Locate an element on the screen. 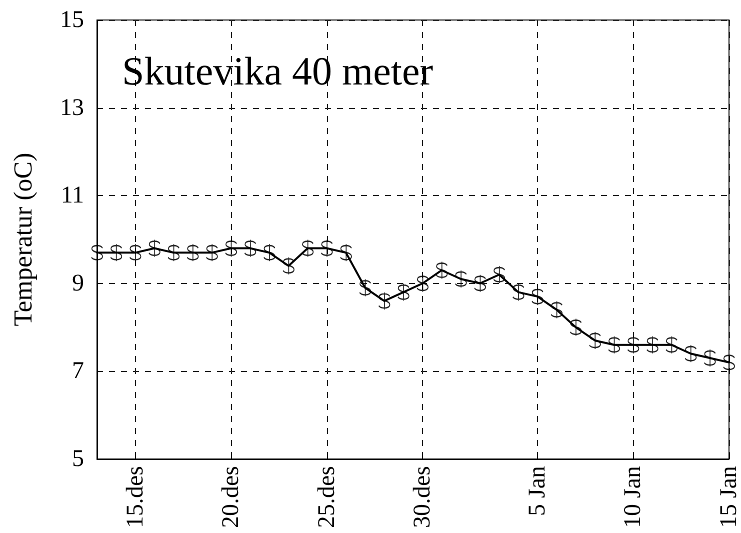 The image size is (741, 533). x-tick-label: 15 Jan is located at coordinates (728, 497).